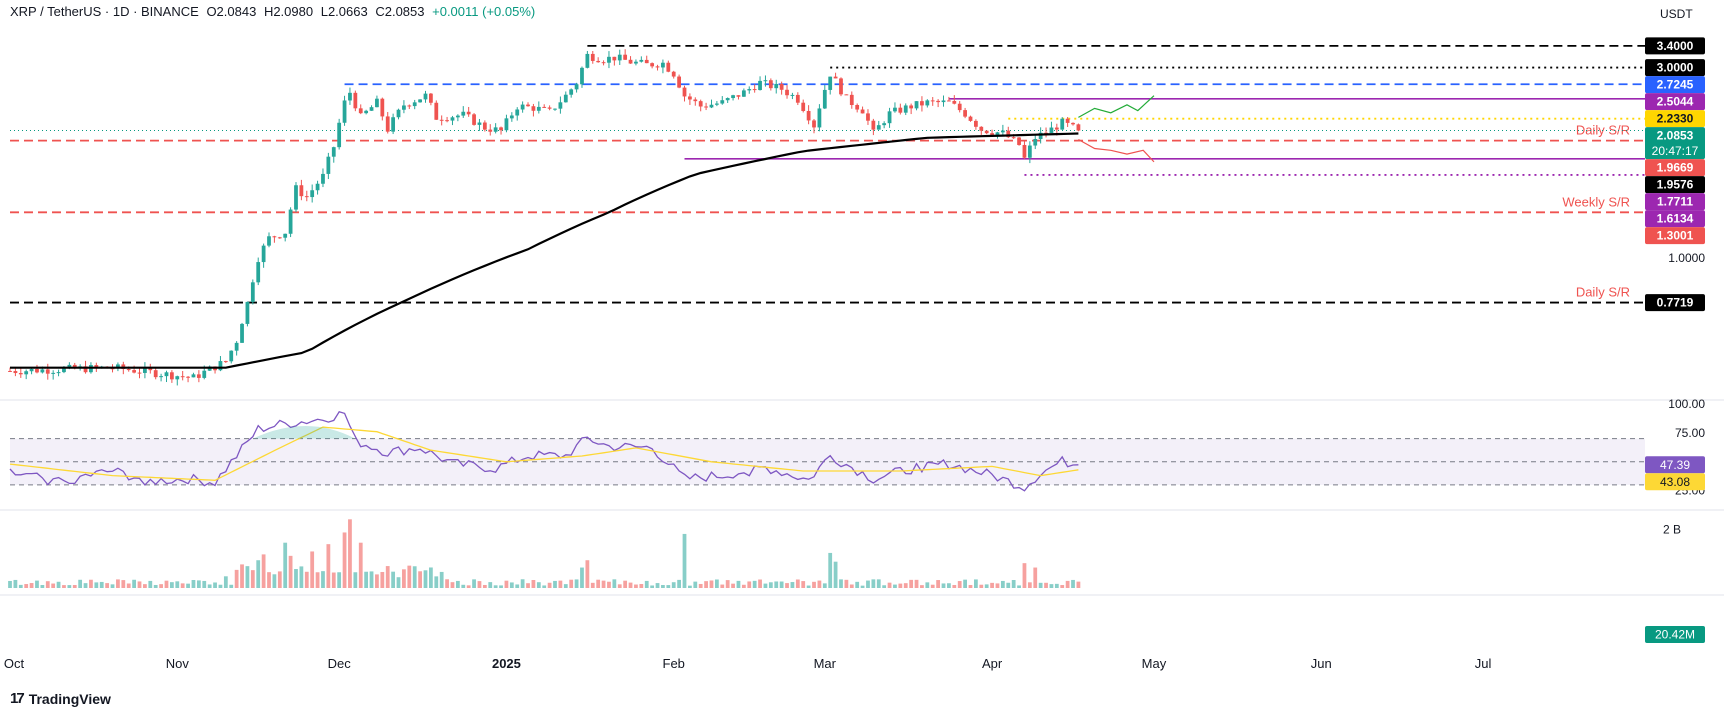 The width and height of the screenshot is (1724, 718). What do you see at coordinates (1321, 663) in the screenshot?
I see `time-axis-label: Jun` at bounding box center [1321, 663].